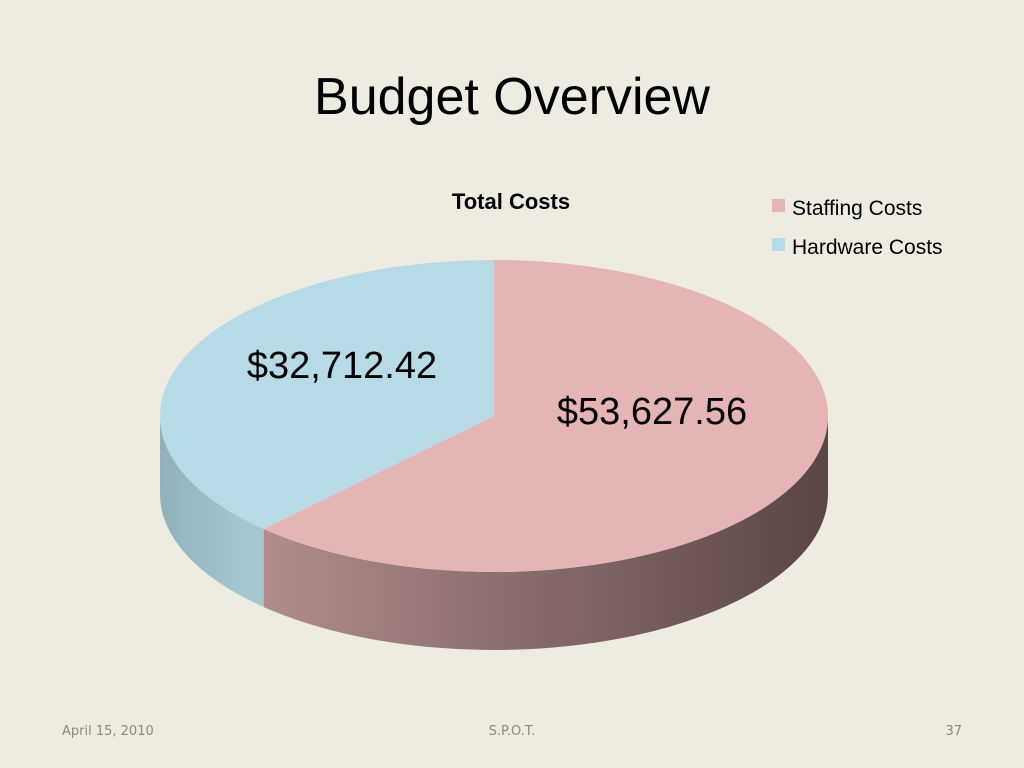 The image size is (1024, 768). What do you see at coordinates (857, 208) in the screenshot?
I see `legend-label: Staffing Costs` at bounding box center [857, 208].